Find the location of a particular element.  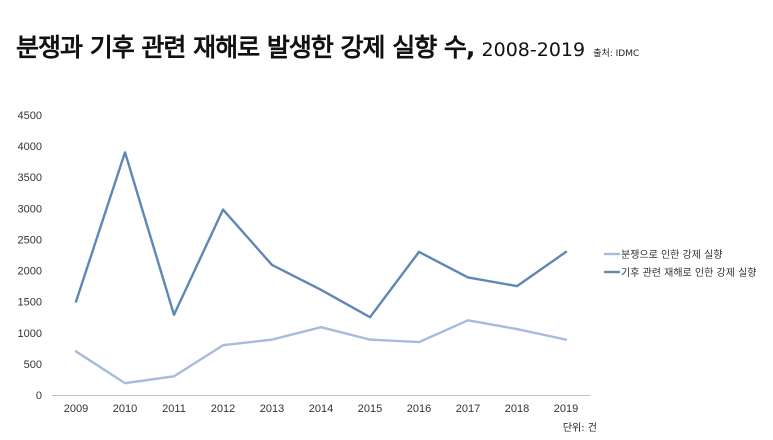

x-tick-label: 2010 is located at coordinates (125, 409).